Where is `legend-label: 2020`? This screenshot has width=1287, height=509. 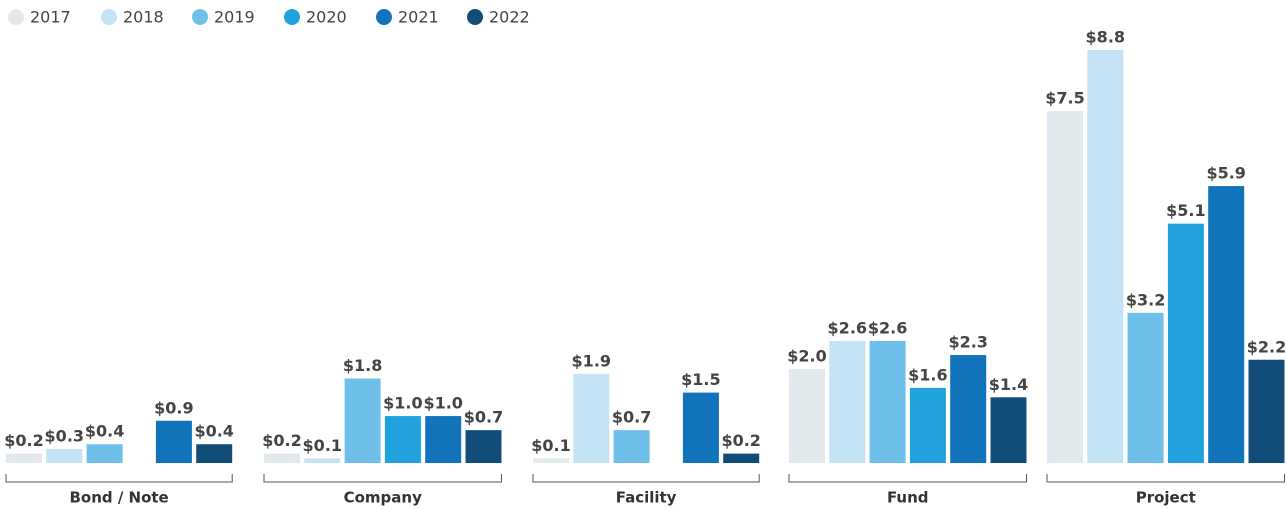
legend-label: 2020 is located at coordinates (326, 17).